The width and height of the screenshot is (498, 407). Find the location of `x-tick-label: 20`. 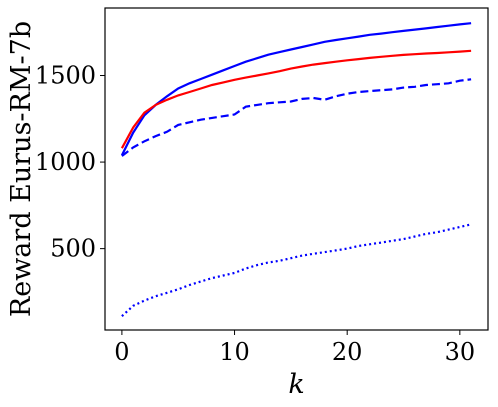

x-tick-label: 20 is located at coordinates (347, 352).